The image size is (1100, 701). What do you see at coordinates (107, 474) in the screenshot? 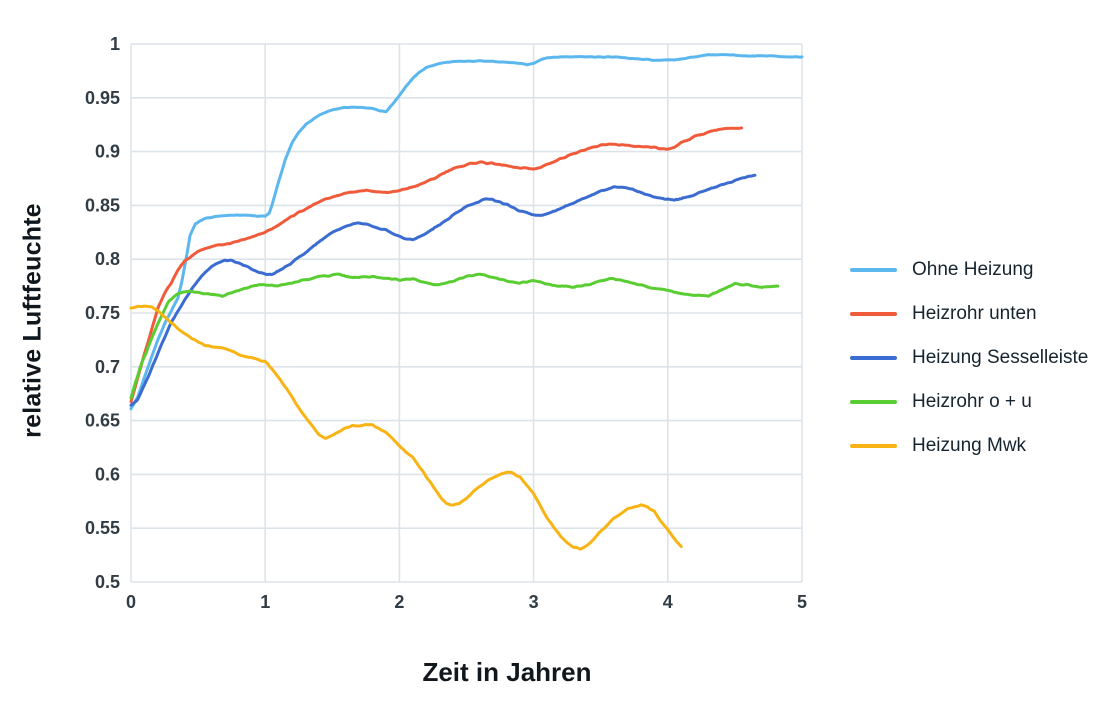
I see `y-tick-label: 0.6` at bounding box center [107, 474].